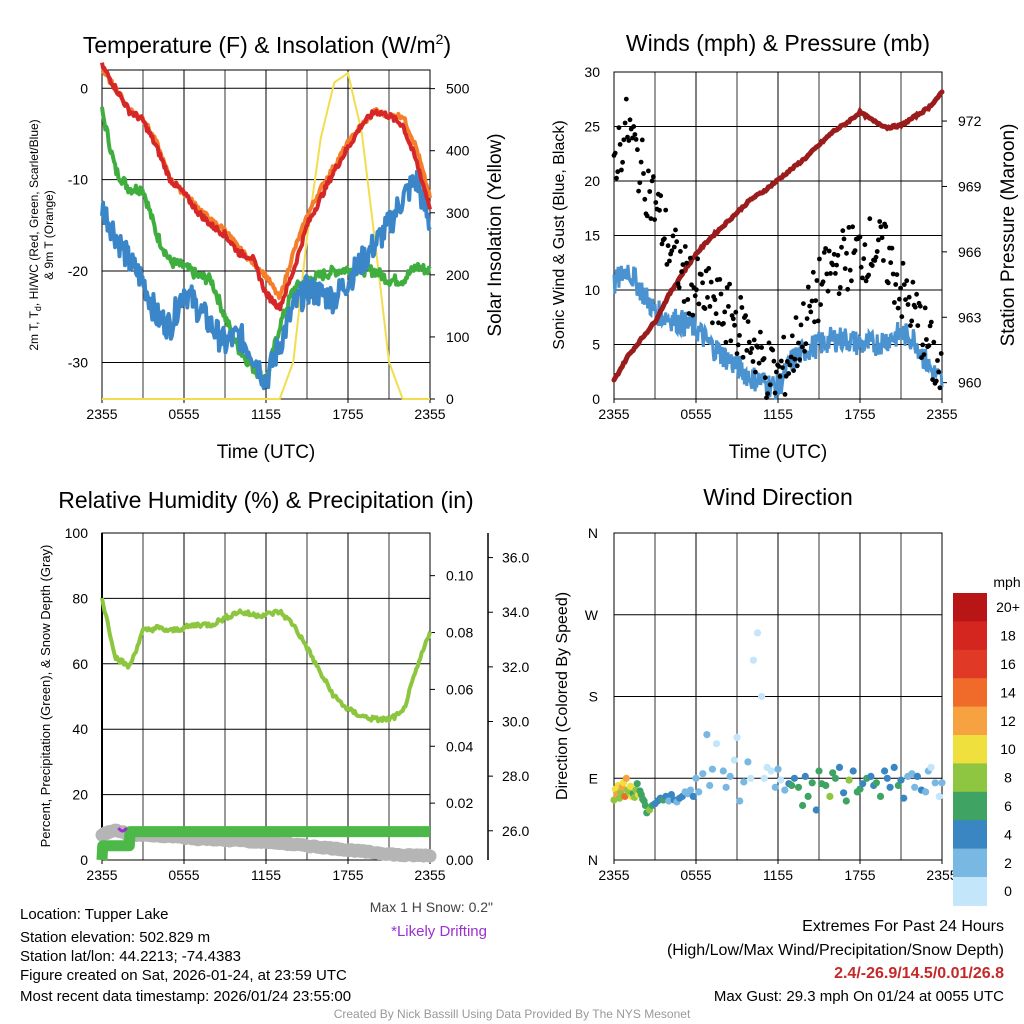 This screenshot has width=1024, height=1024. Describe the element at coordinates (592, 236) in the screenshot. I see `wind-ytick-label: 15` at that location.